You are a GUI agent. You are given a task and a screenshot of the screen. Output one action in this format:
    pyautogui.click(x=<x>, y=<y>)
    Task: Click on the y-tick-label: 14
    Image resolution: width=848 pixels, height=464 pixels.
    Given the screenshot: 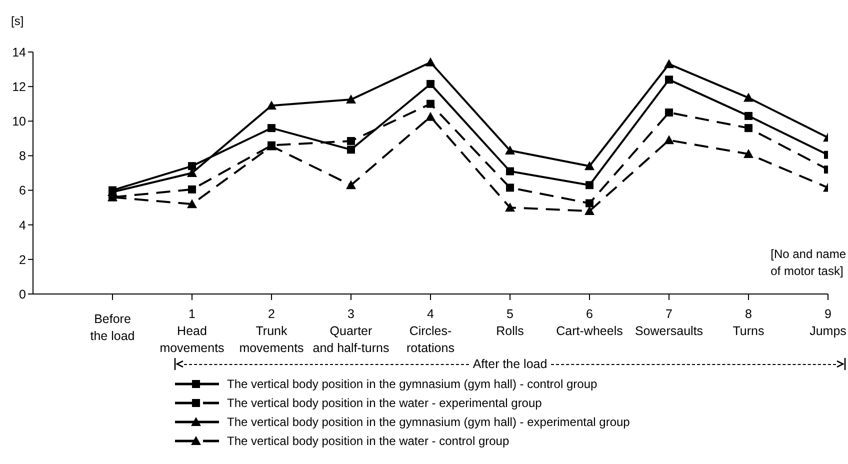 What is the action you would take?
    pyautogui.click(x=19, y=52)
    